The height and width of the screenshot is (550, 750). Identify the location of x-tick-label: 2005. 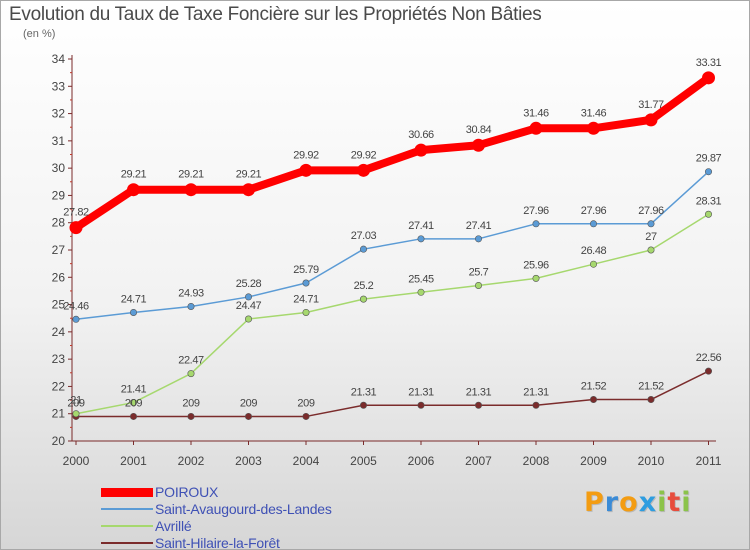
(363, 461).